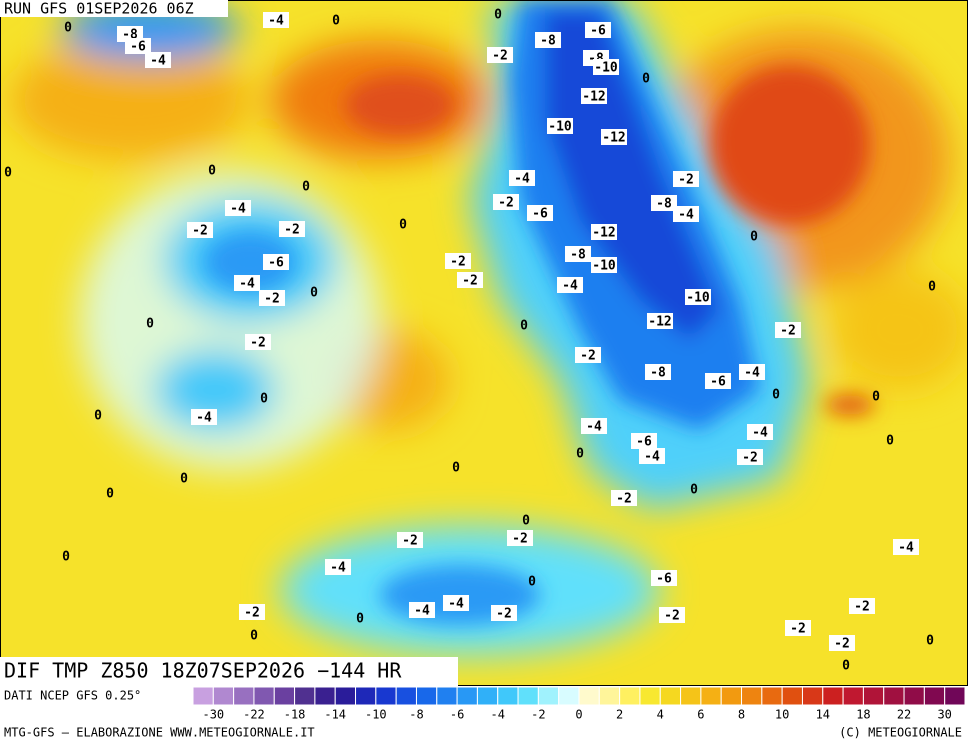 The width and height of the screenshot is (968, 749). What do you see at coordinates (99, 9) in the screenshot?
I see `run-label: RUN GFS 01SEP2026 06Z` at bounding box center [99, 9].